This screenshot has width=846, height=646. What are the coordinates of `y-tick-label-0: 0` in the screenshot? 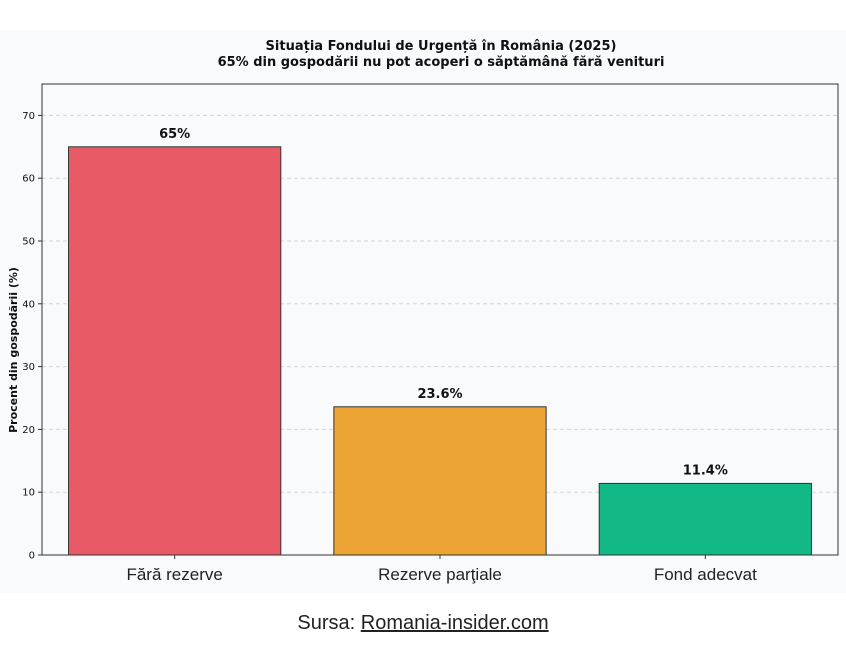 It's located at (32, 556).